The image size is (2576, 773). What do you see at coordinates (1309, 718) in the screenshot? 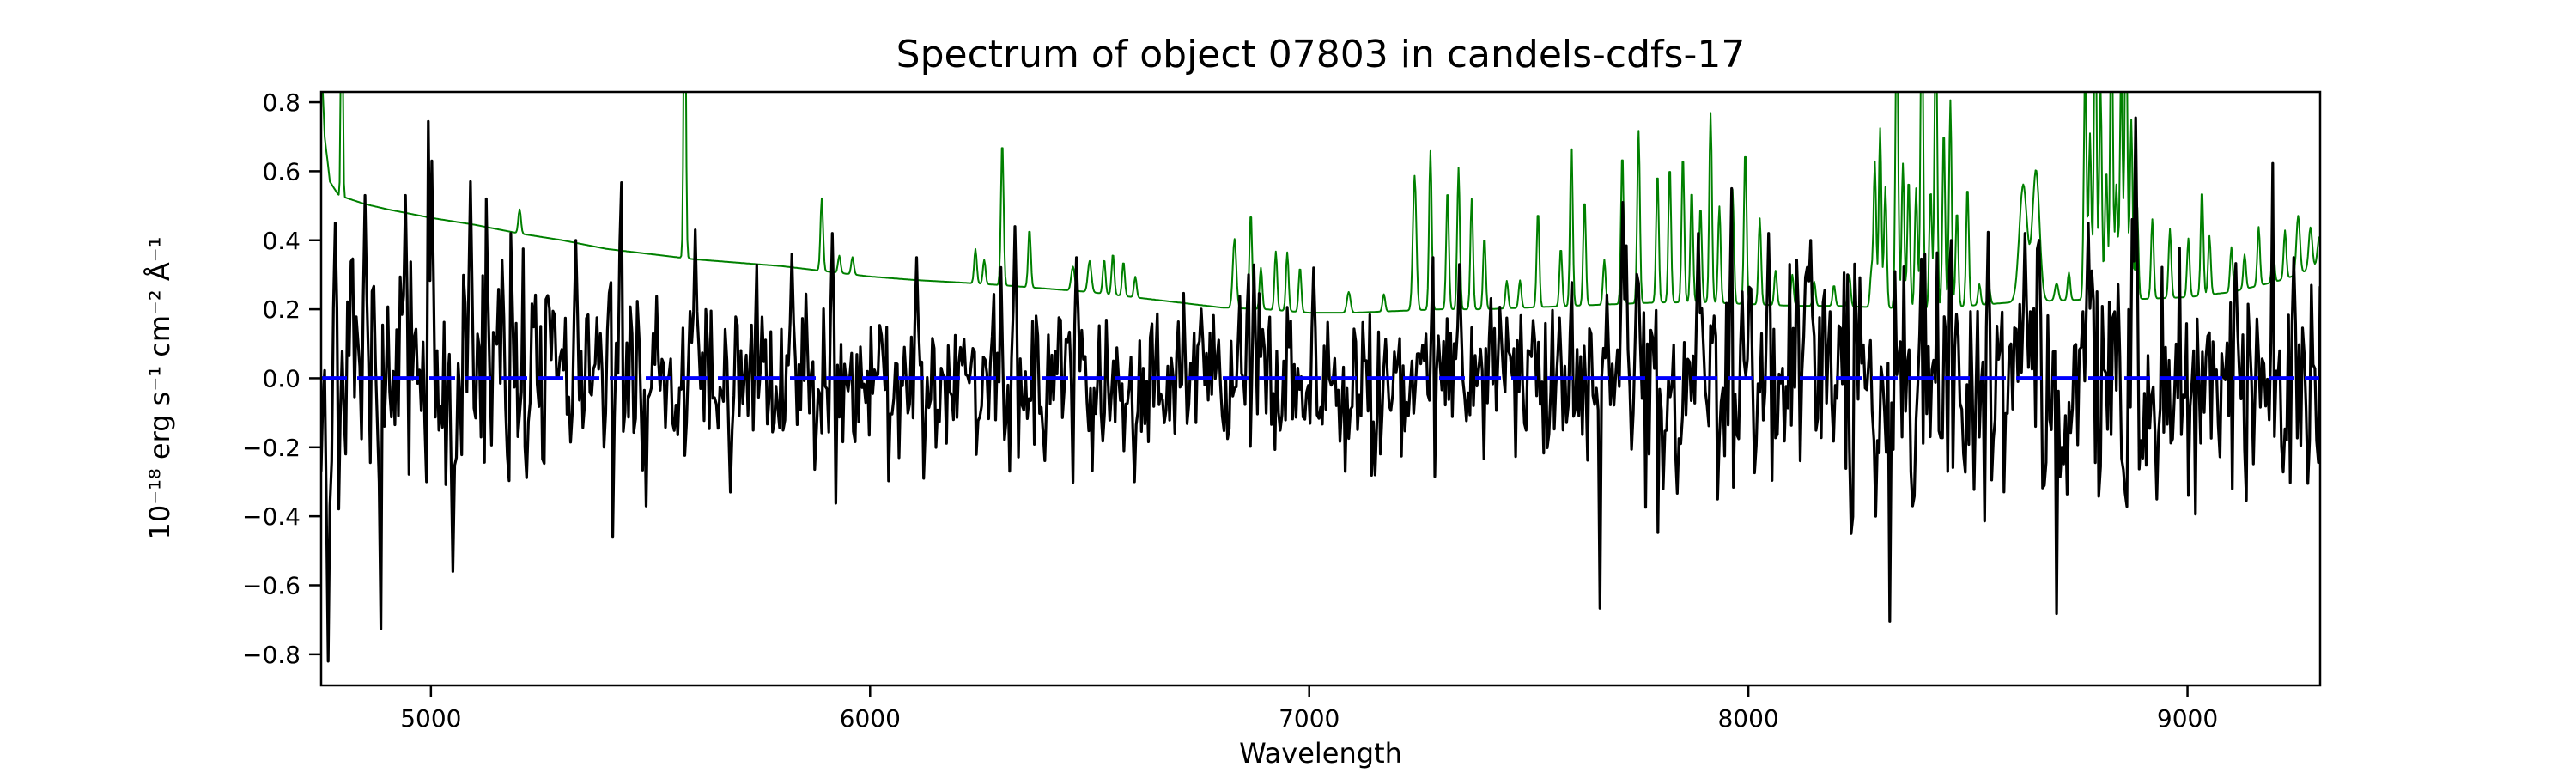
I see `x-tick-label: 7000` at bounding box center [1309, 718].